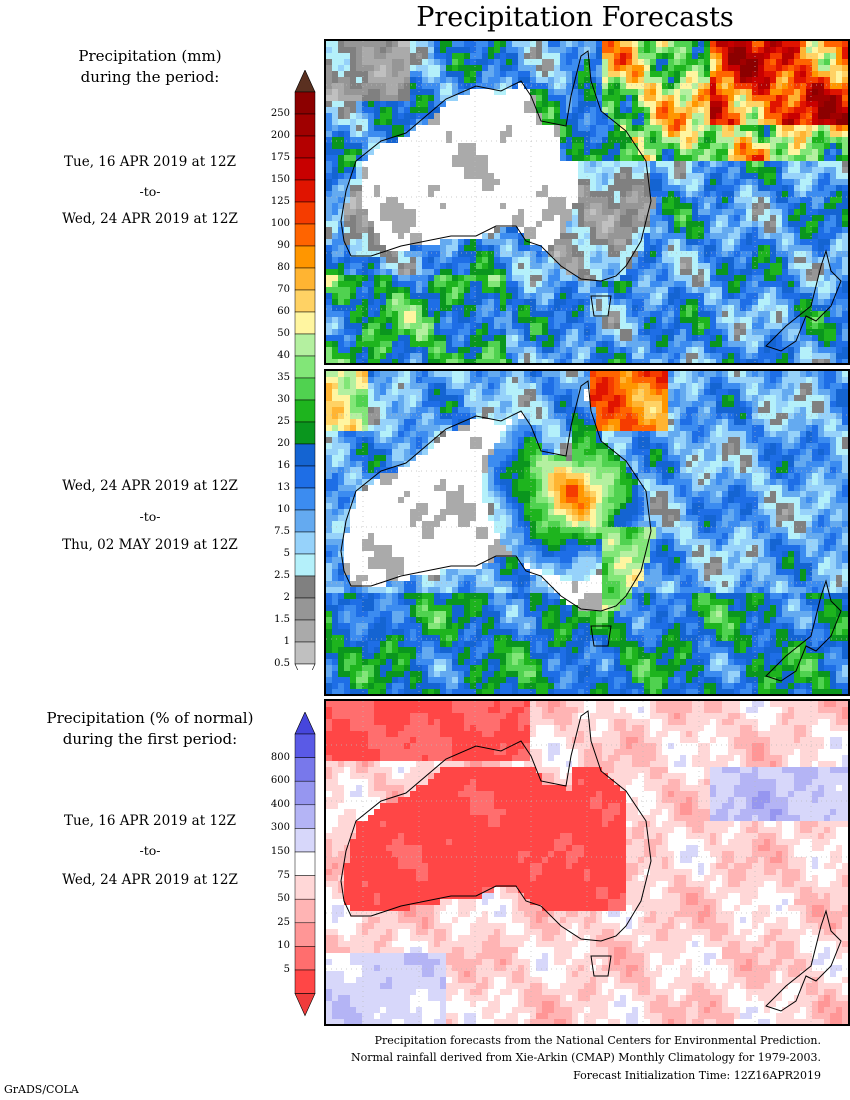  I want to click on mm-tick-label: 35, so click(283, 377).